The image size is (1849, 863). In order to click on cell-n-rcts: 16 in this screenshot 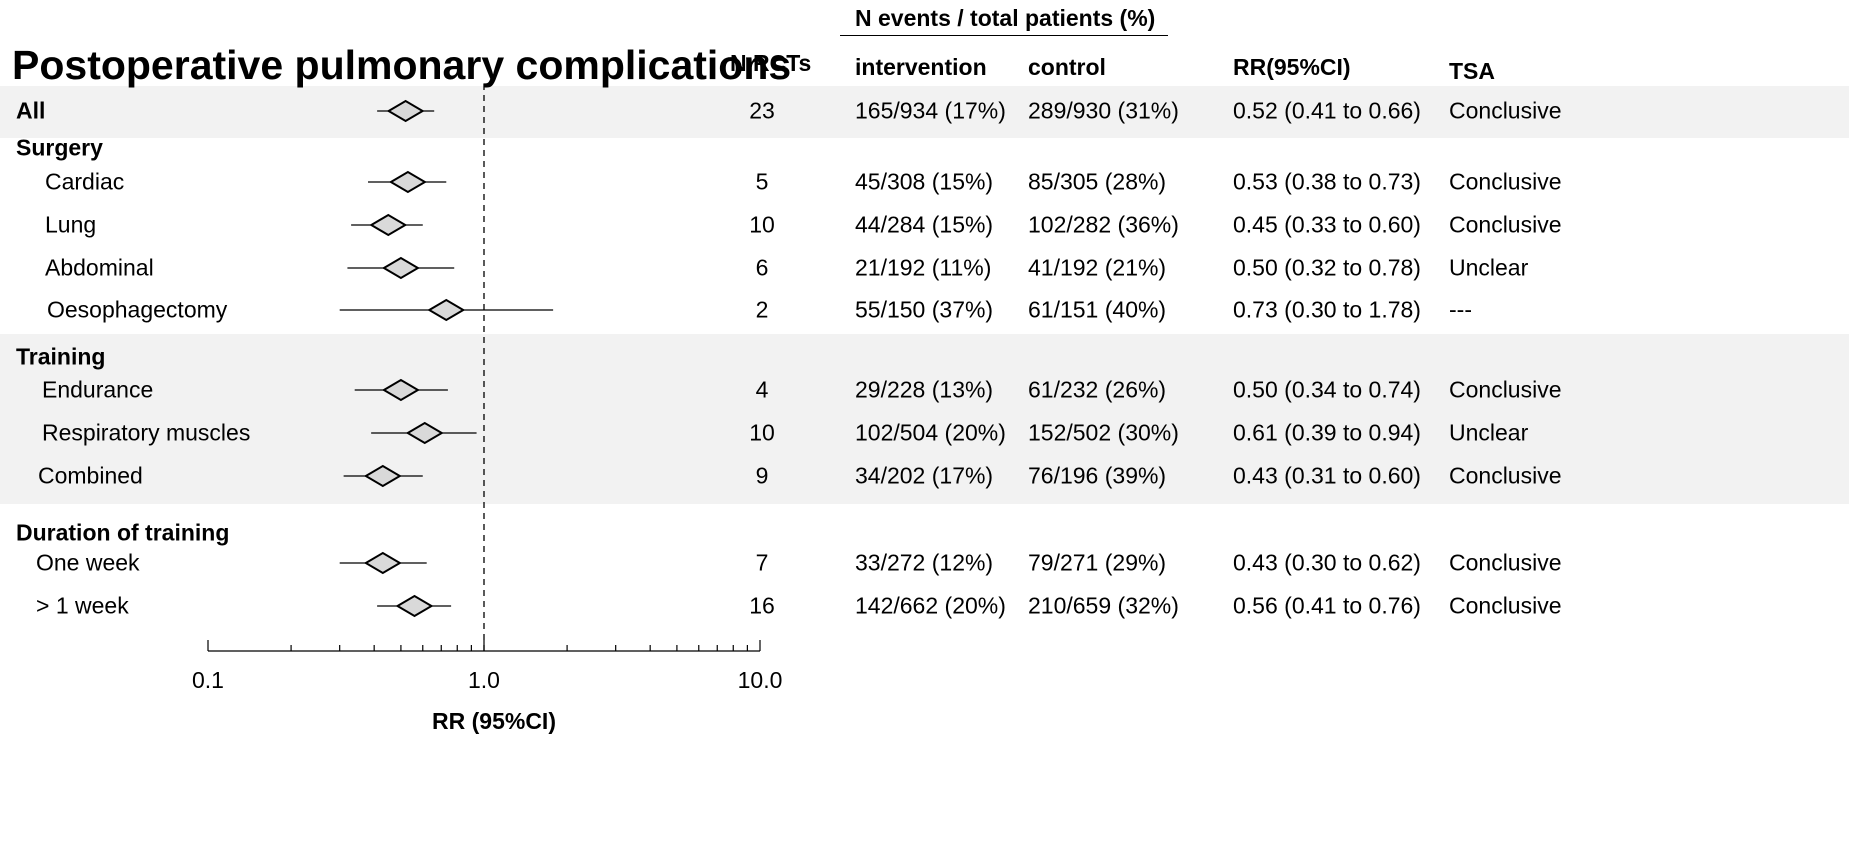, I will do `click(762, 605)`.